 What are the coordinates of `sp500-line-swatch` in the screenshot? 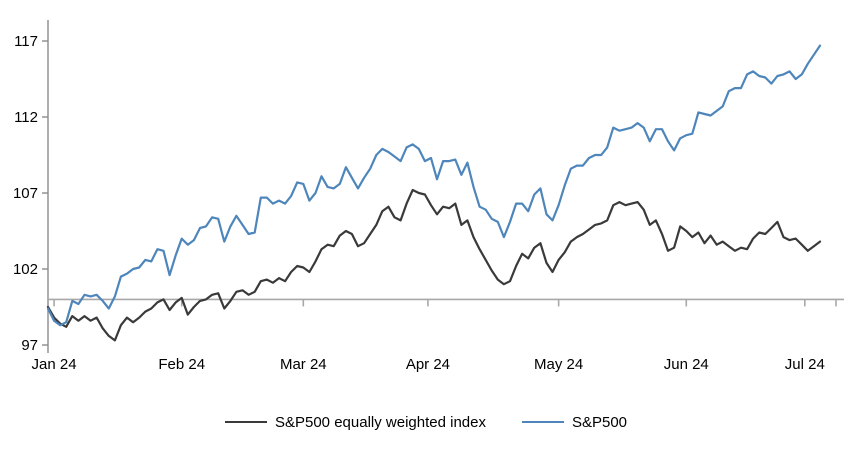 It's located at (542, 422).